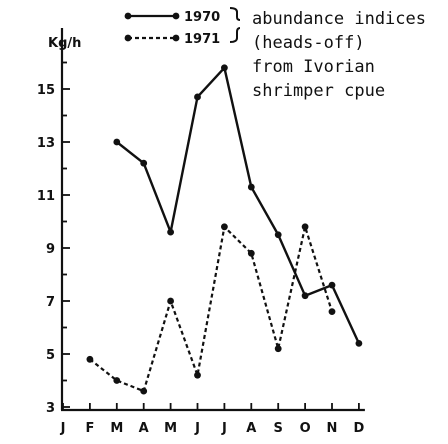  Describe the element at coordinates (202, 39) in the screenshot. I see `legend-label-1971: 1971` at that location.